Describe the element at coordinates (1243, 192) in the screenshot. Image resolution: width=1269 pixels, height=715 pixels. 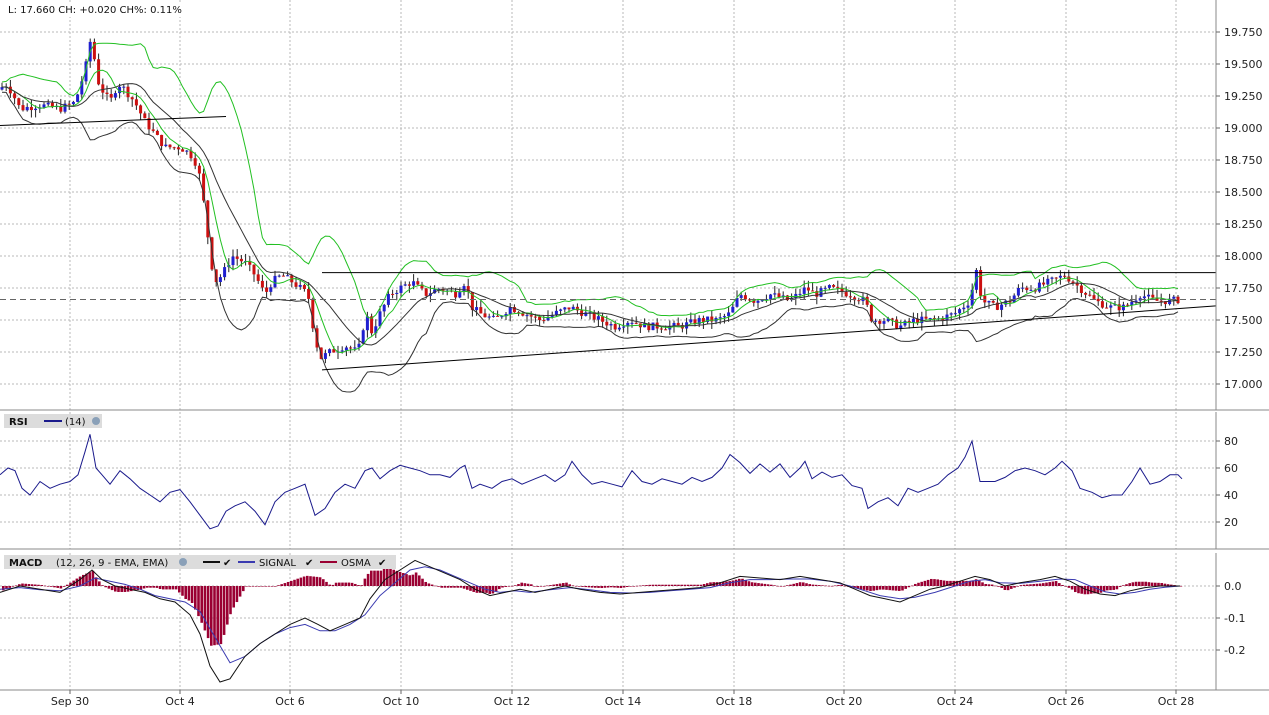
I see `price-tick-label: 18.500` at that location.